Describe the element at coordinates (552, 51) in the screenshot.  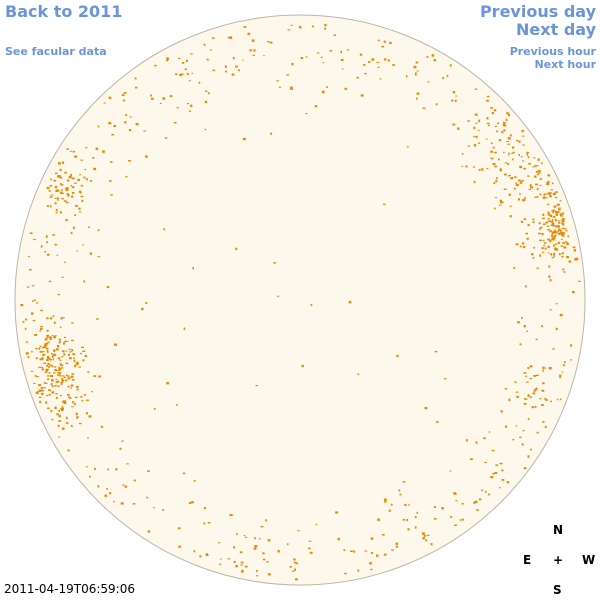
I see `previous-hour-link: Previous hour` at that location.